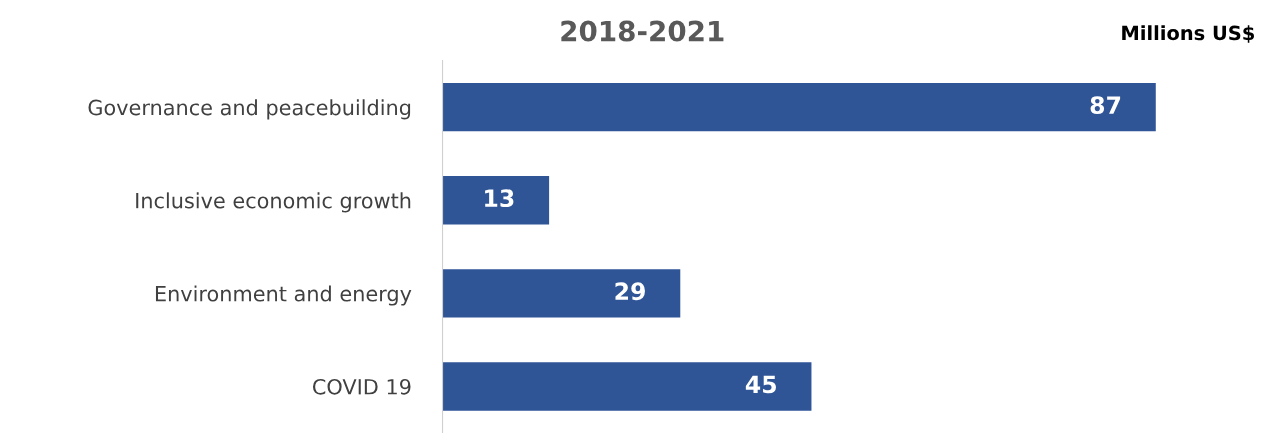  I want to click on data-label: 87, so click(1105, 105).